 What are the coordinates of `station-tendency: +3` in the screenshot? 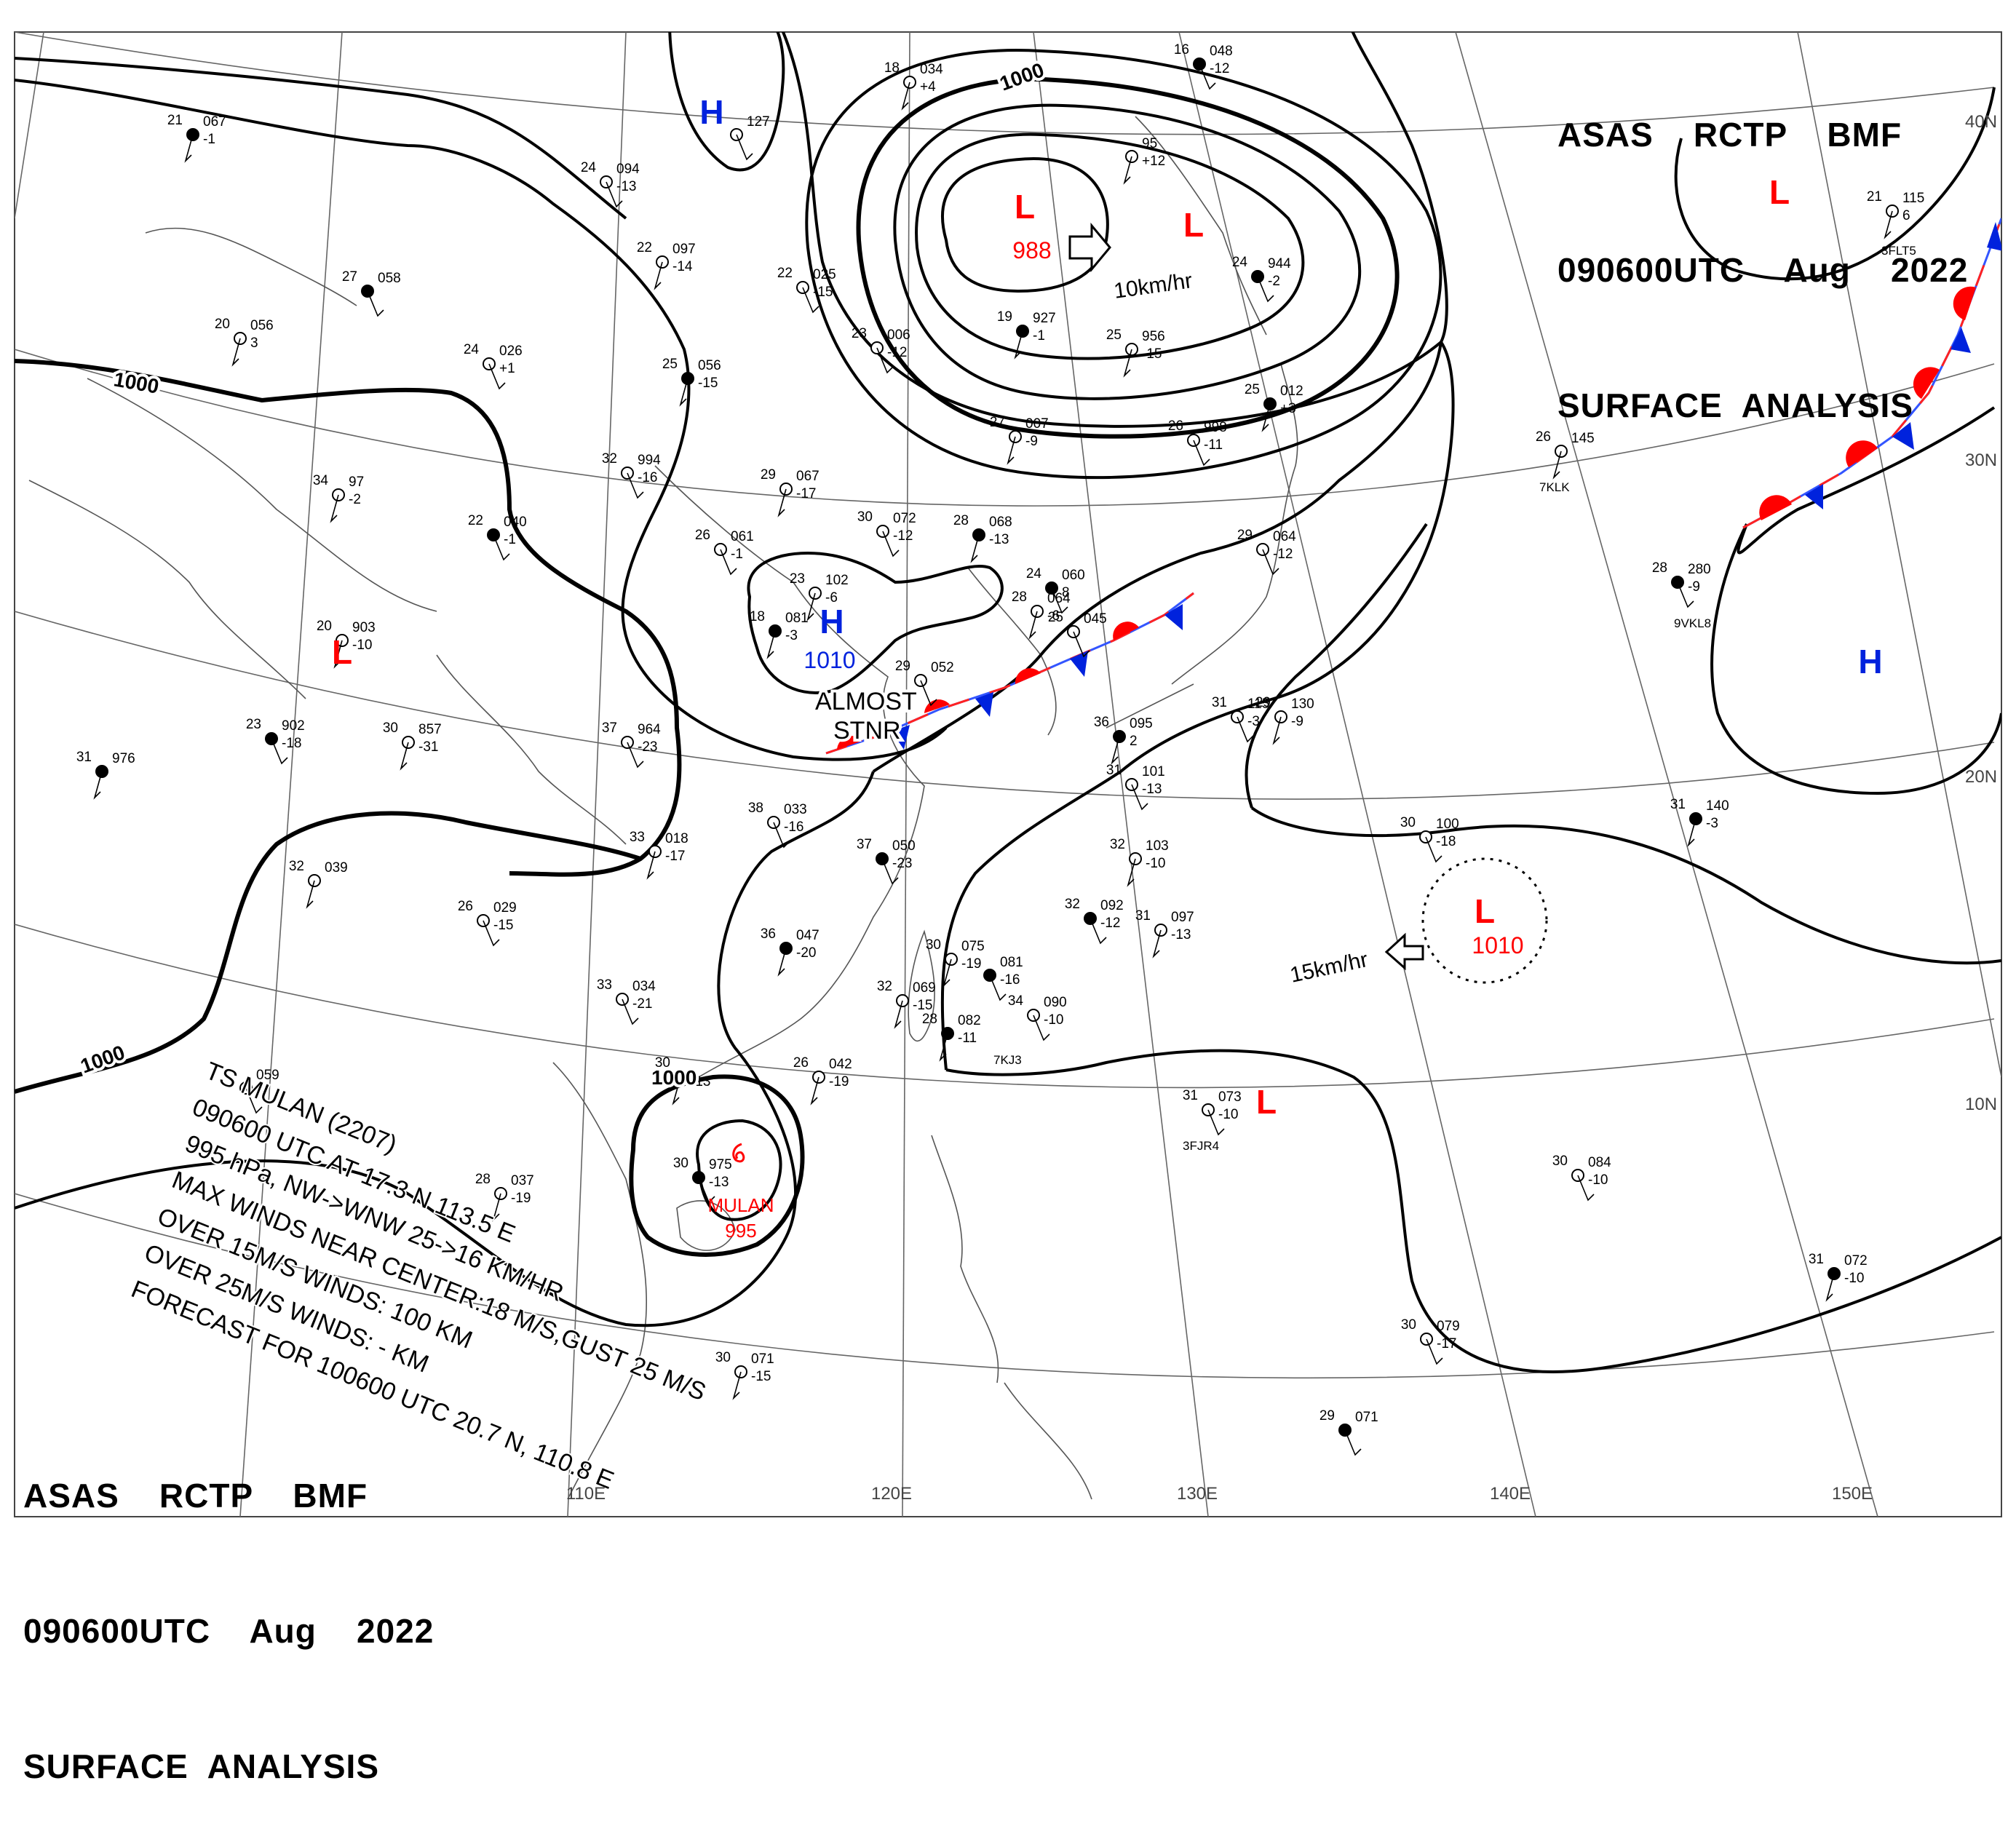 It's located at (1288, 408).